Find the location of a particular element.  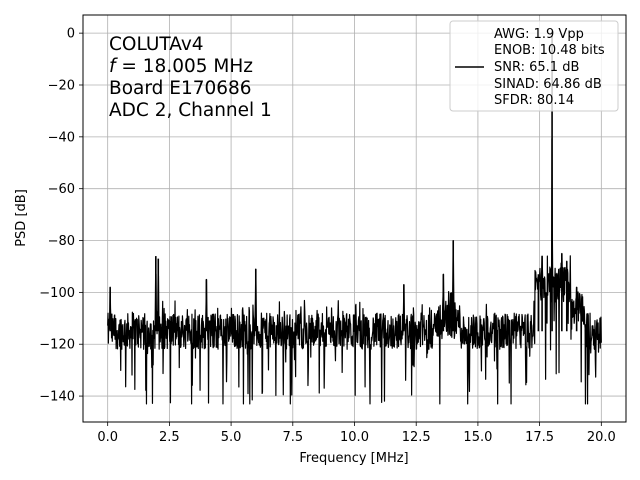

annotation-board: Board E170686 is located at coordinates (180, 88).